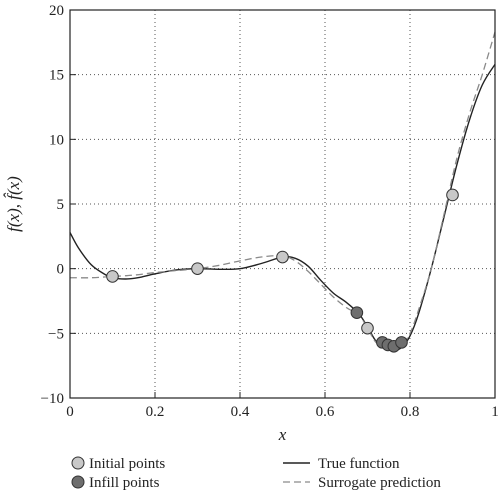 Image resolution: width=500 pixels, height=494 pixels. What do you see at coordinates (78, 463) in the screenshot?
I see `legend-initial-marker` at bounding box center [78, 463].